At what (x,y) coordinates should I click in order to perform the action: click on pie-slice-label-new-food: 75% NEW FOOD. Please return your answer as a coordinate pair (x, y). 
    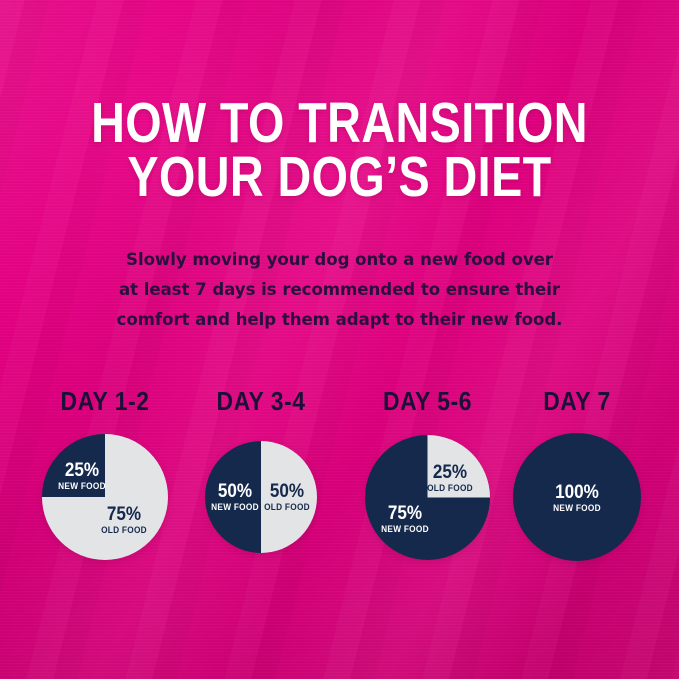
    Looking at the image, I should click on (405, 519).